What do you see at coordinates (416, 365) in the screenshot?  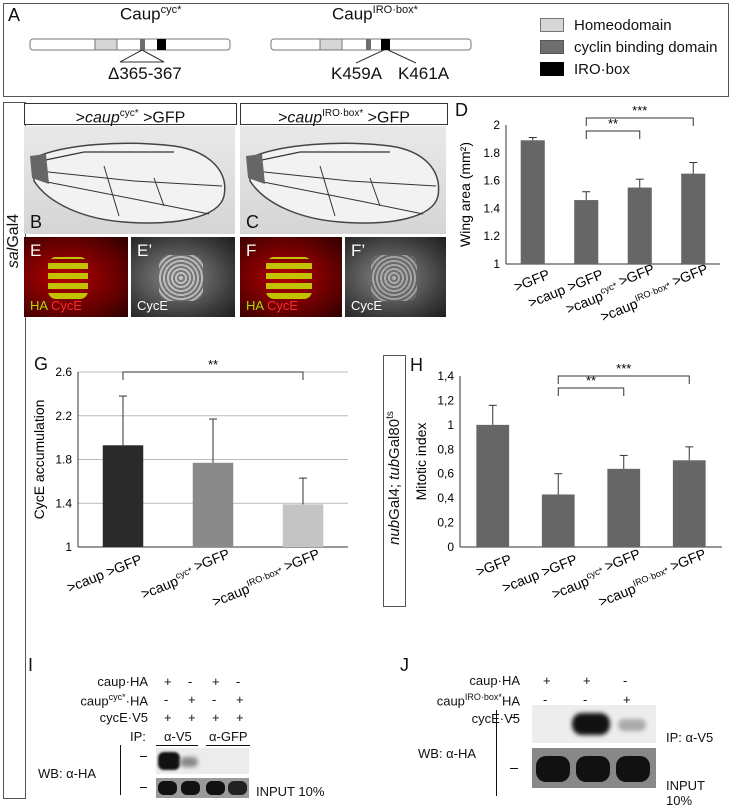 I see `panel-h-letter: H` at bounding box center [416, 365].